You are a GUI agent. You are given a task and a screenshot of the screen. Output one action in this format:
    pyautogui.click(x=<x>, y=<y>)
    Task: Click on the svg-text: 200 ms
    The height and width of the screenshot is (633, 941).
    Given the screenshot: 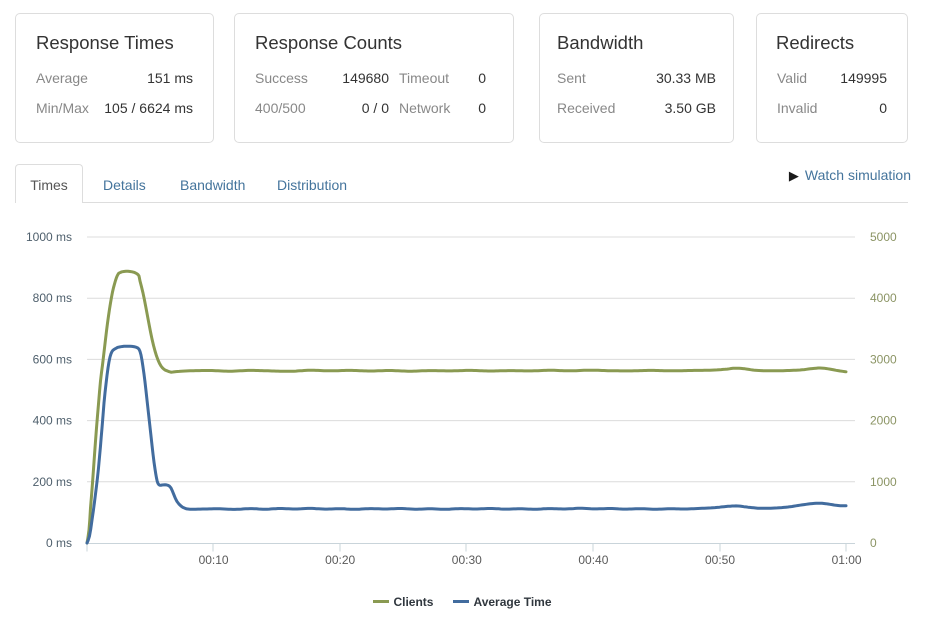 What is the action you would take?
    pyautogui.click(x=52, y=482)
    